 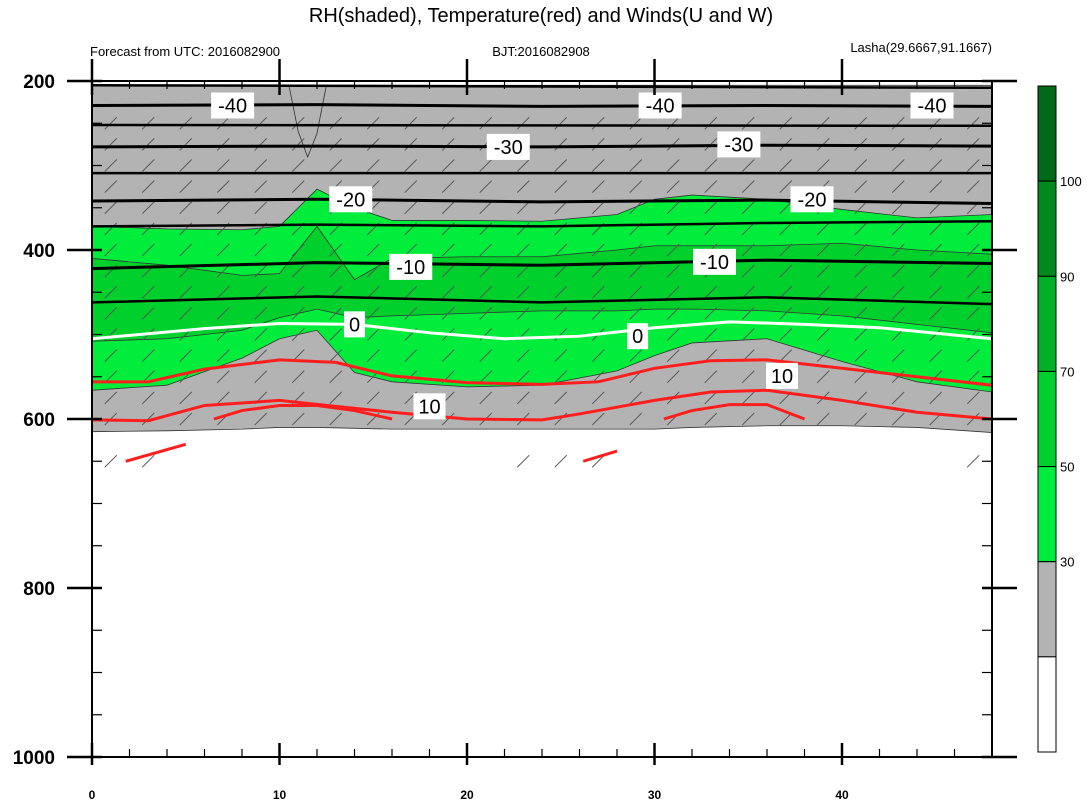 I want to click on station-label: Lasha(29.6667,91.1667), so click(x=921, y=47).